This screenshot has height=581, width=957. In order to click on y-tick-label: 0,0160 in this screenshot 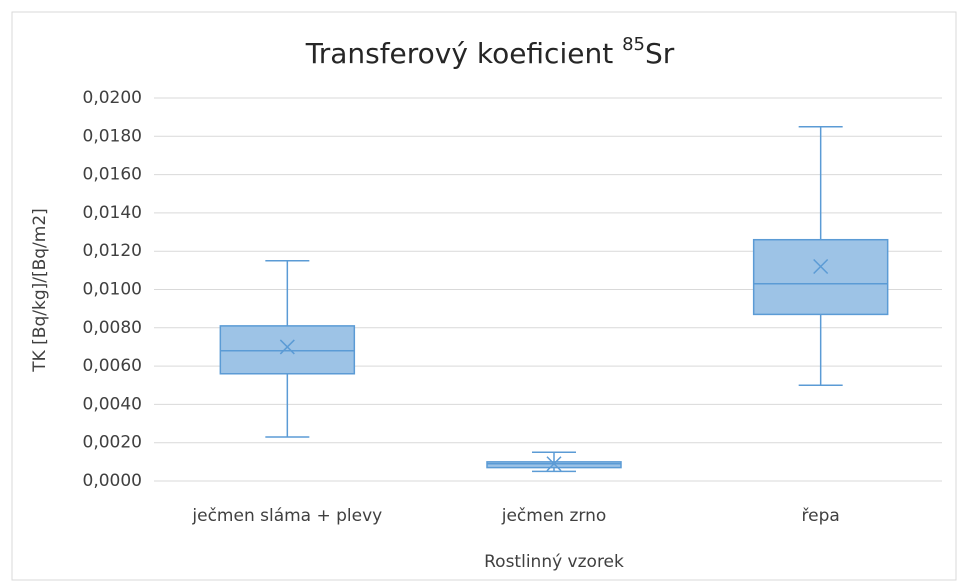, I will do `click(112, 175)`.